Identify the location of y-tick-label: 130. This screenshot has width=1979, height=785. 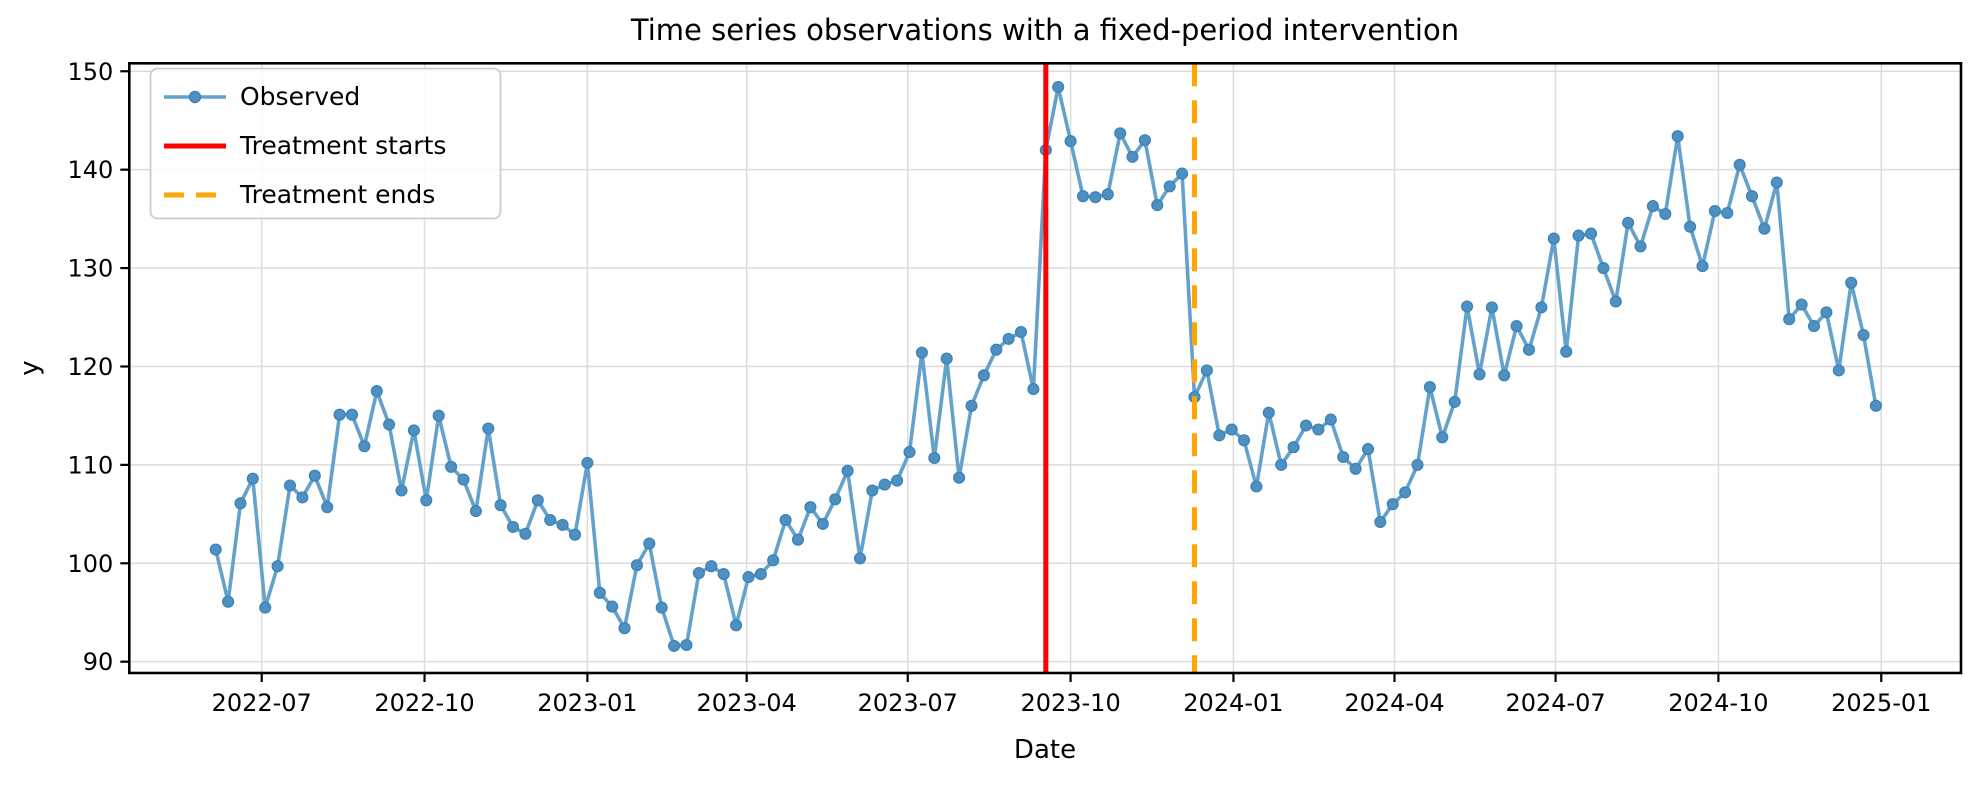
(90, 269).